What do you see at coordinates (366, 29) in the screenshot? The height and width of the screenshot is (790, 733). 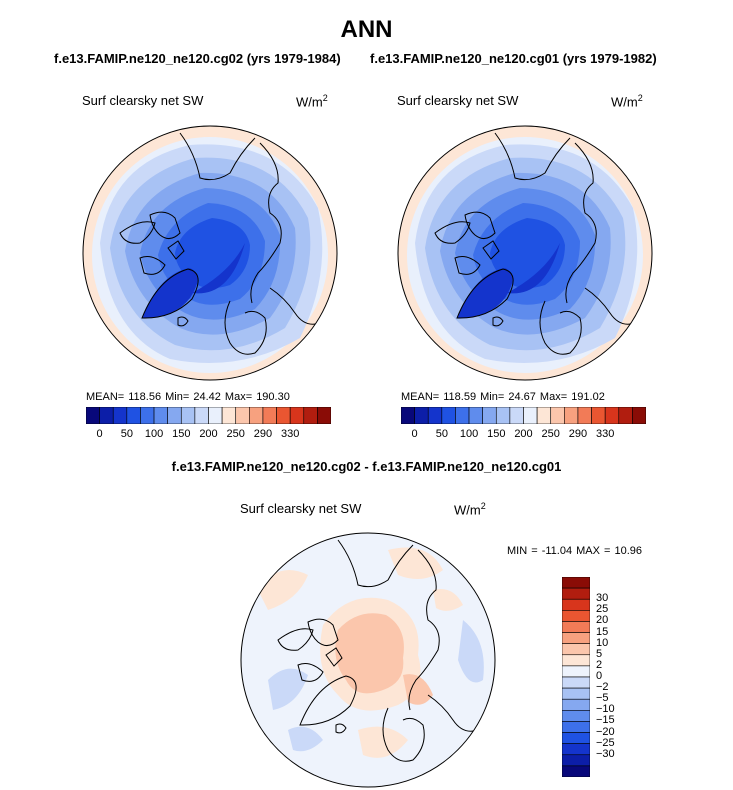 I see `page-title: ANN` at bounding box center [366, 29].